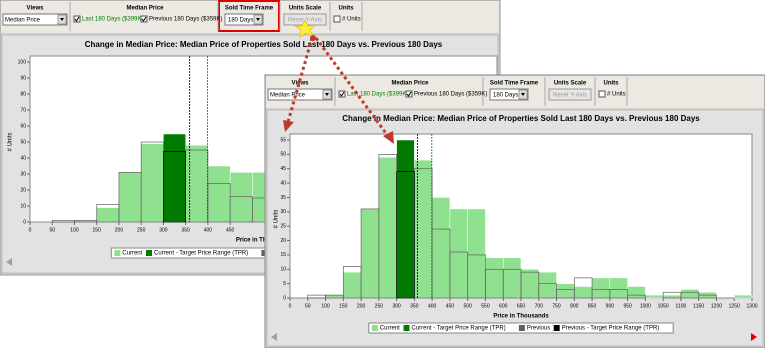  What do you see at coordinates (23, 190) in the screenshot?
I see `y-tick-label: 20` at bounding box center [23, 190].